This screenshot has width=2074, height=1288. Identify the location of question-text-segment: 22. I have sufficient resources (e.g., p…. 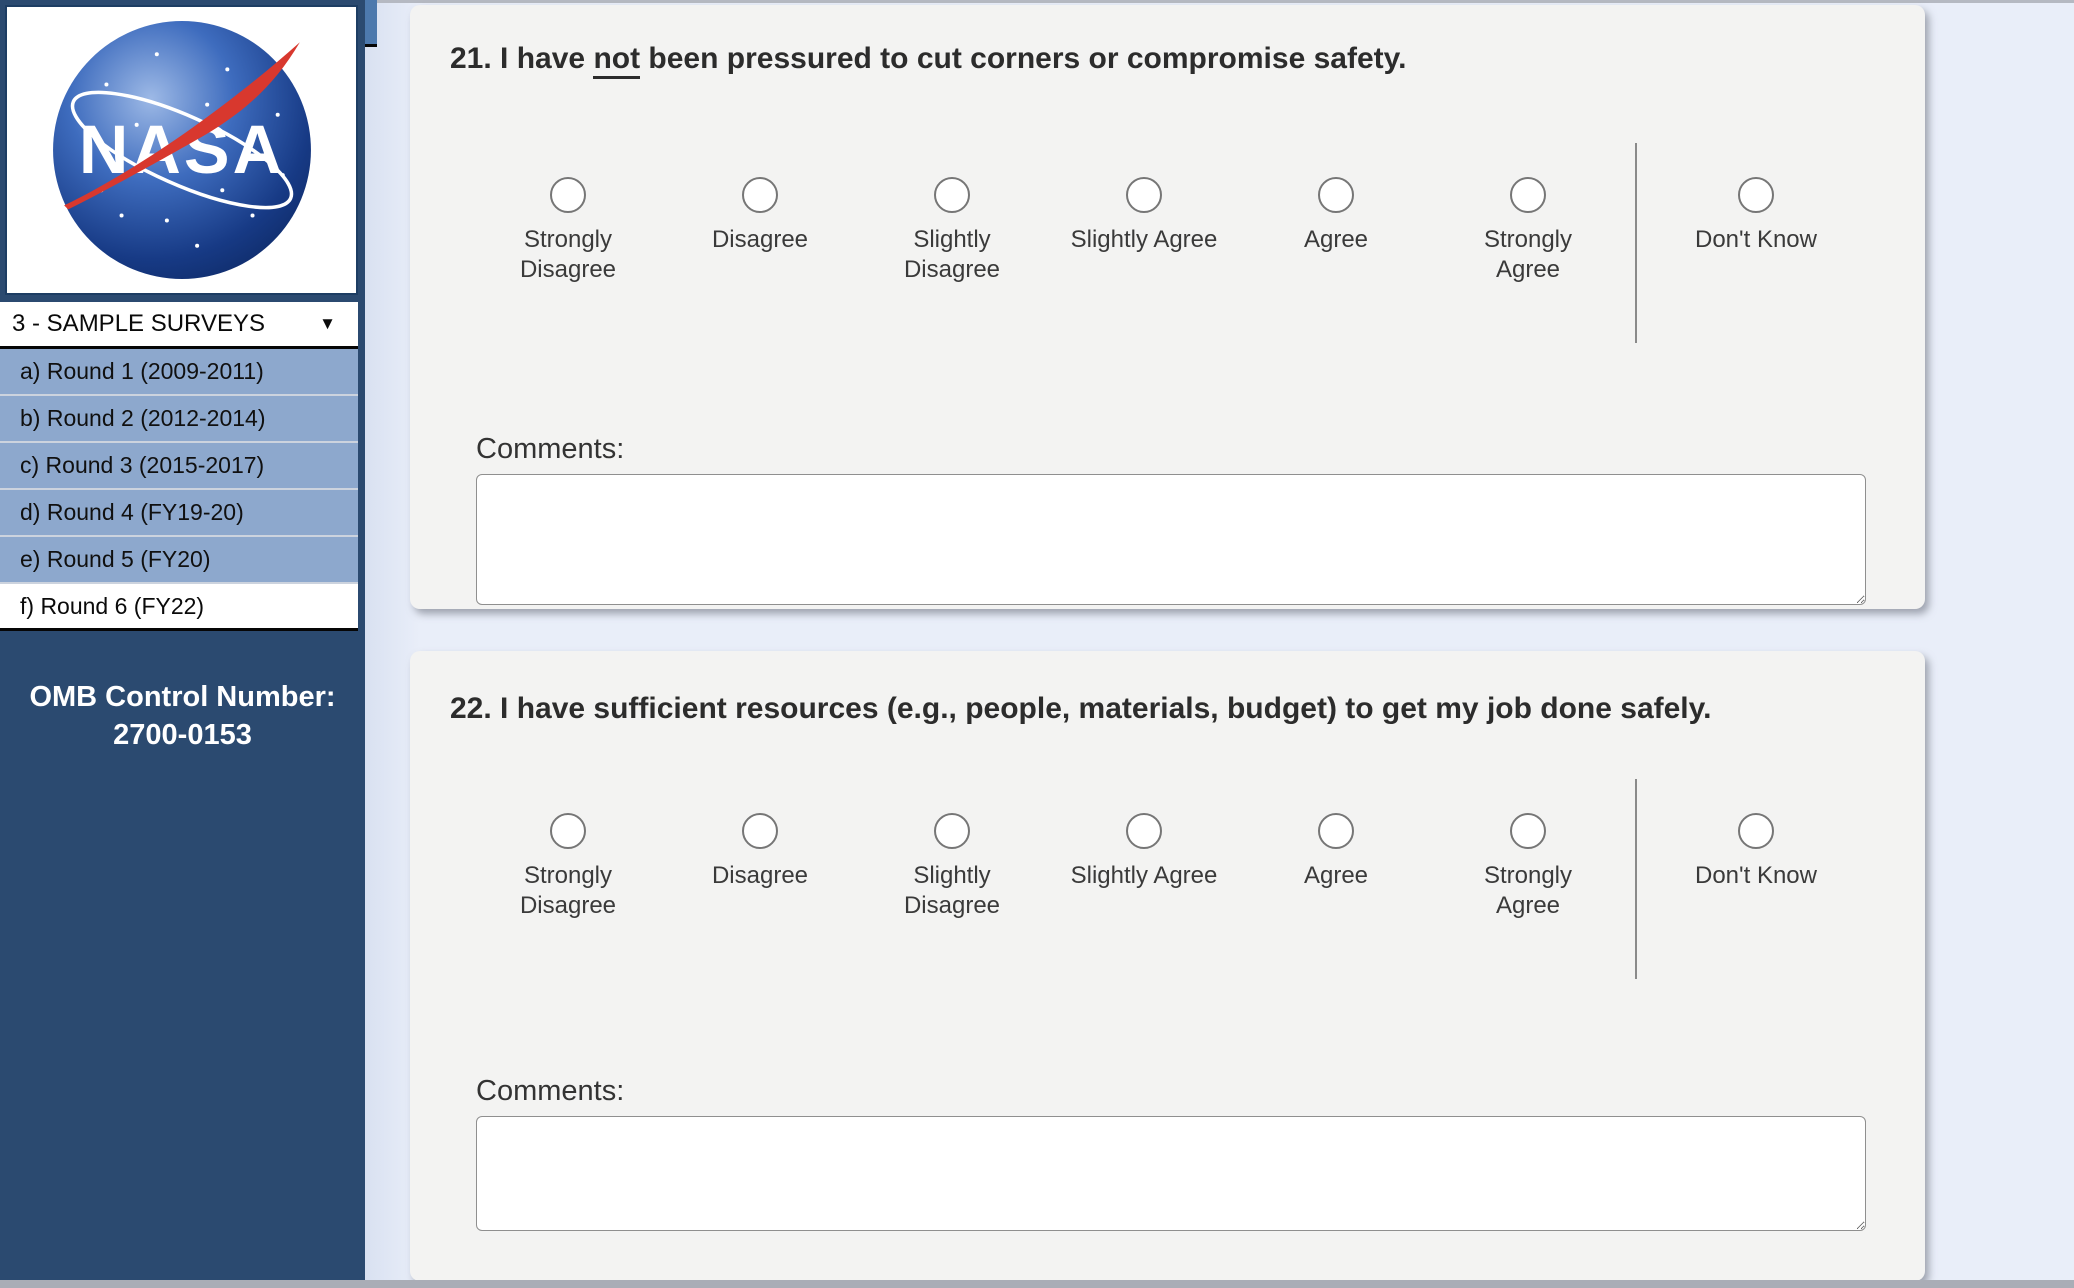
(1081, 708).